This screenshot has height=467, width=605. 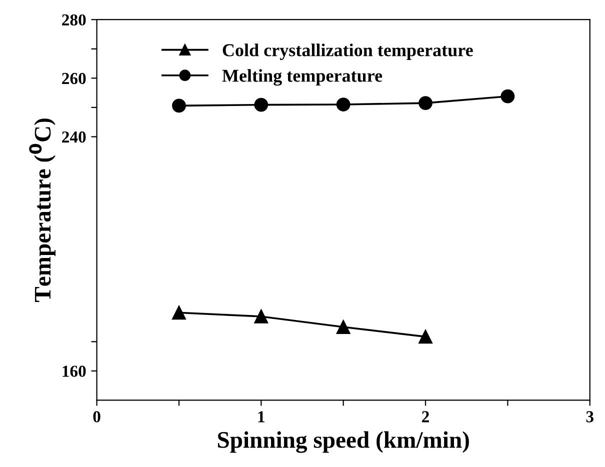 I want to click on x-axis-title: Spinning speed (km/min), so click(x=343, y=442).